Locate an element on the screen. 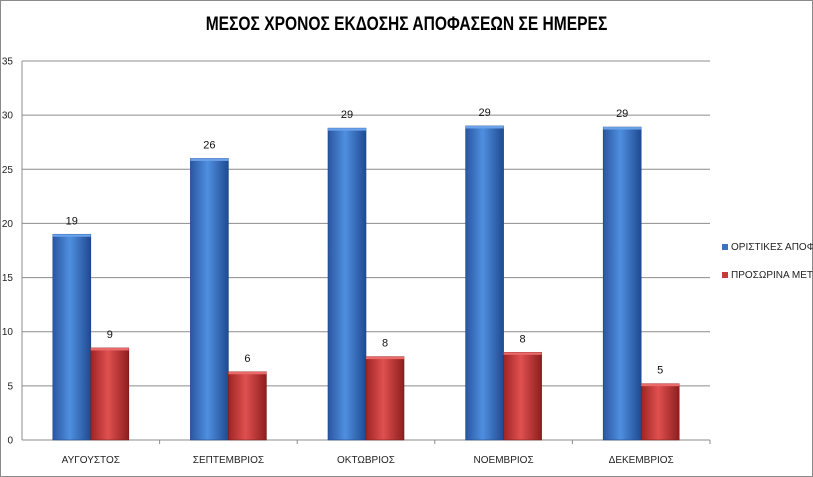  legend-item: ΟΡΙΣΤΙΚΕΣ ΑΠΟΦΑΣΕΙΣ is located at coordinates (767, 247).